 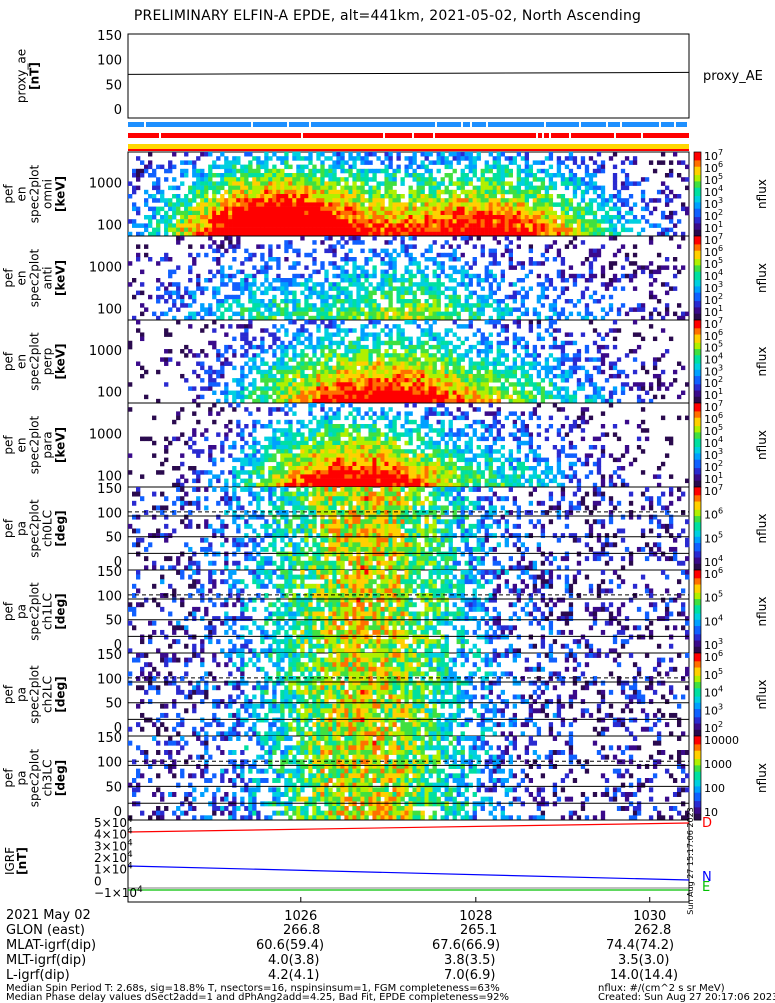 I want to click on colorbar-tick-pa-3-2: 100, so click(x=714, y=788).